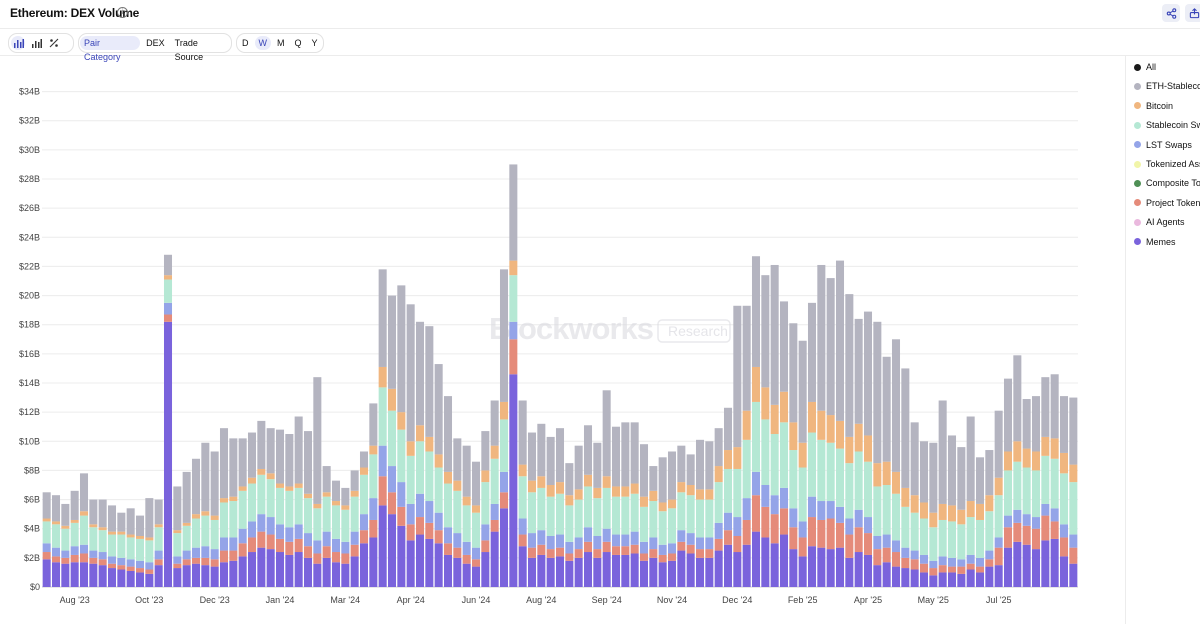  I want to click on tab-dex: DEX, so click(155, 43).